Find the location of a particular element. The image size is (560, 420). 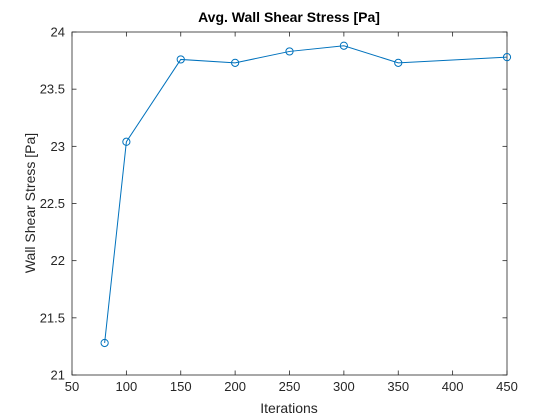

x-tick-label: 400 is located at coordinates (453, 386).